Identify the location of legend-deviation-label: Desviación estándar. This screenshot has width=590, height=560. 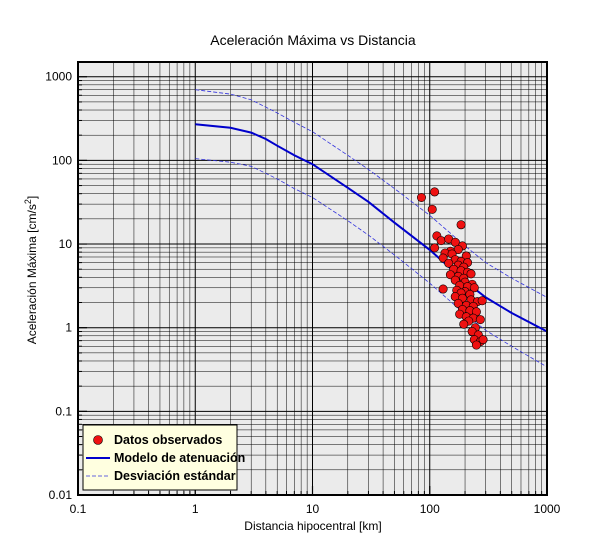
(175, 476).